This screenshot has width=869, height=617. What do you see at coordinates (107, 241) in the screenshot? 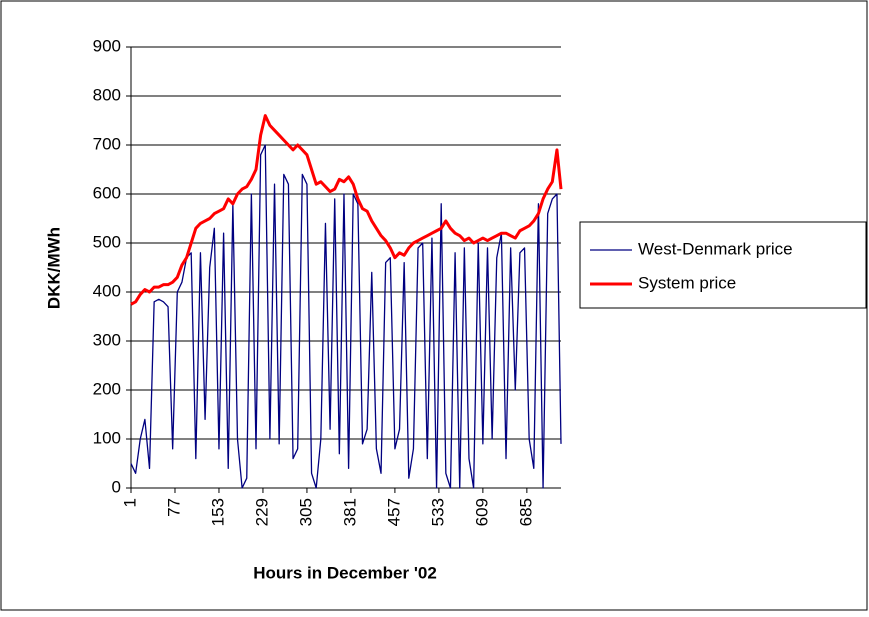
I see `y-tick-label: 500` at bounding box center [107, 241].